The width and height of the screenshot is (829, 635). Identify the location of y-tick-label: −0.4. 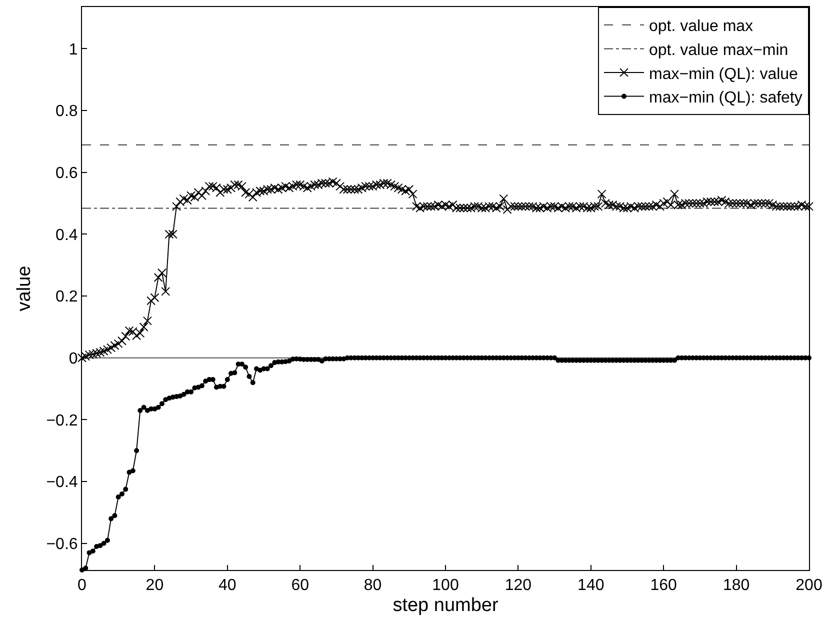
(62, 483).